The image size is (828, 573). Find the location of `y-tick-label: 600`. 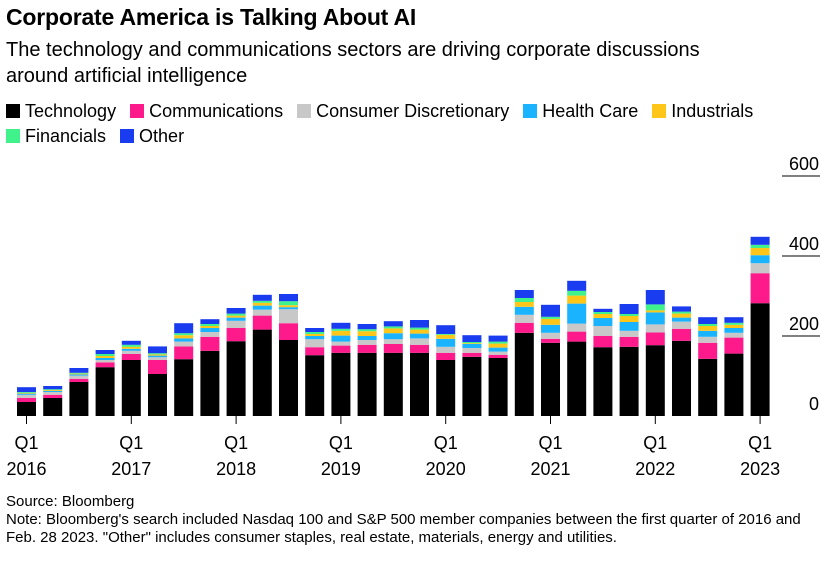

y-tick-label: 600 is located at coordinates (804, 164).